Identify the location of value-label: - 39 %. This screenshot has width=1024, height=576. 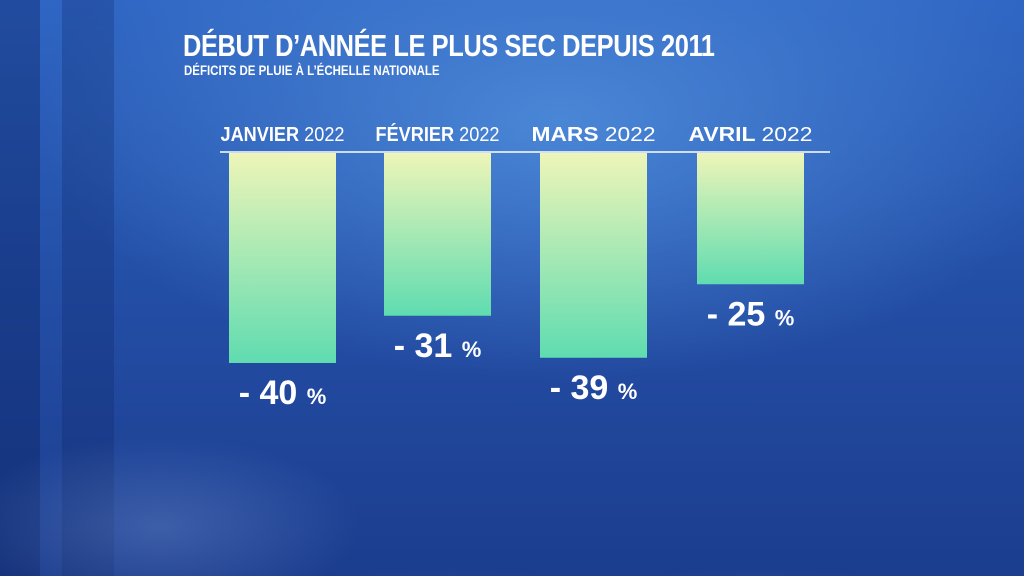
(594, 388).